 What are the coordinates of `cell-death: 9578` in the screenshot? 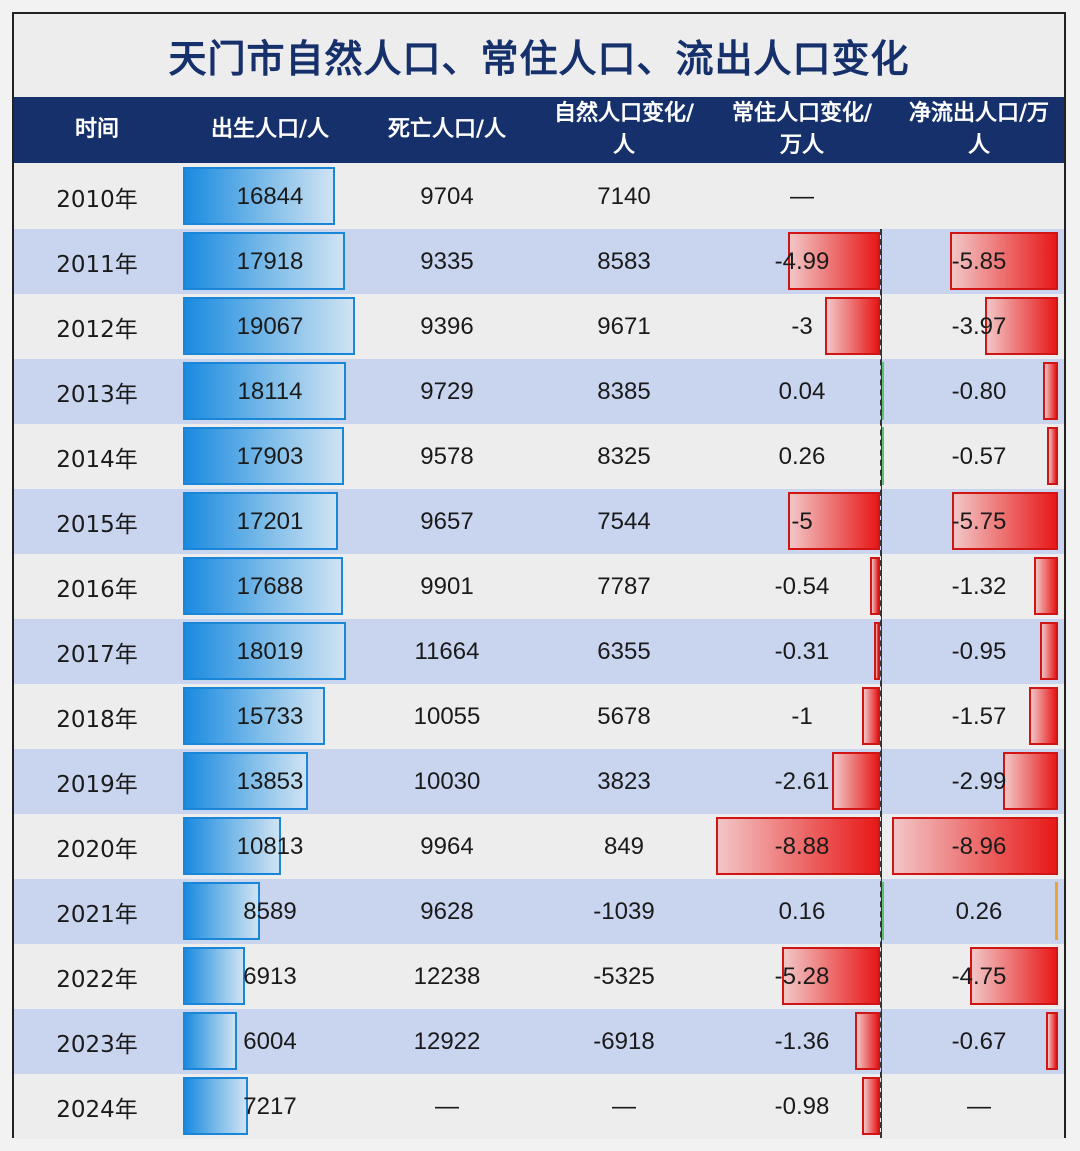 It's located at (447, 456).